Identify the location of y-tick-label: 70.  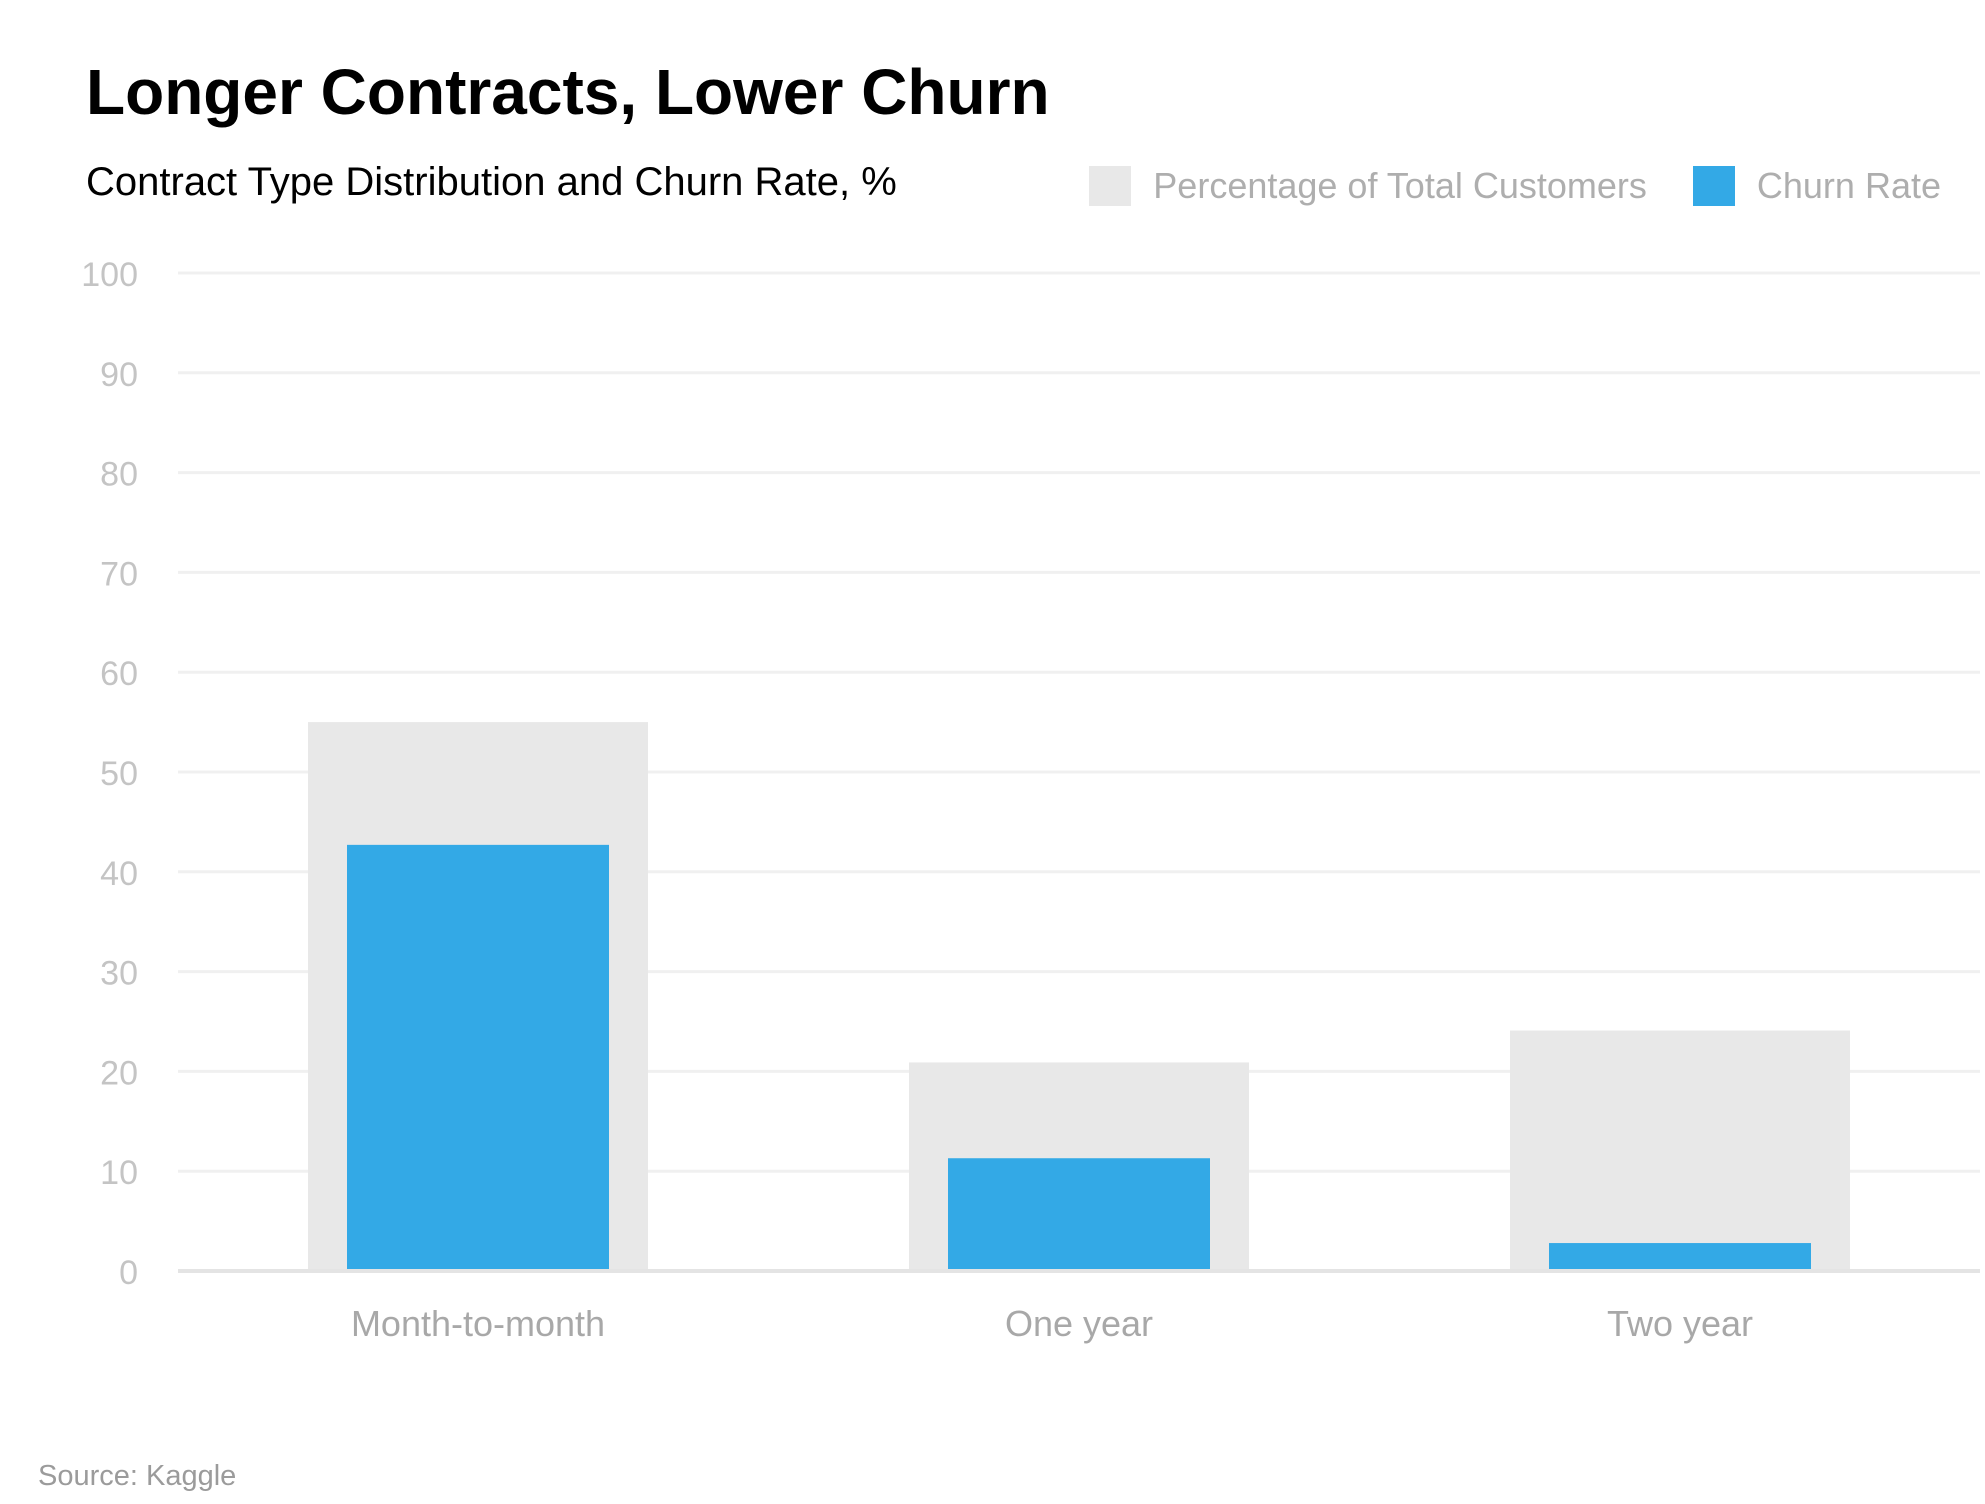
(119, 574).